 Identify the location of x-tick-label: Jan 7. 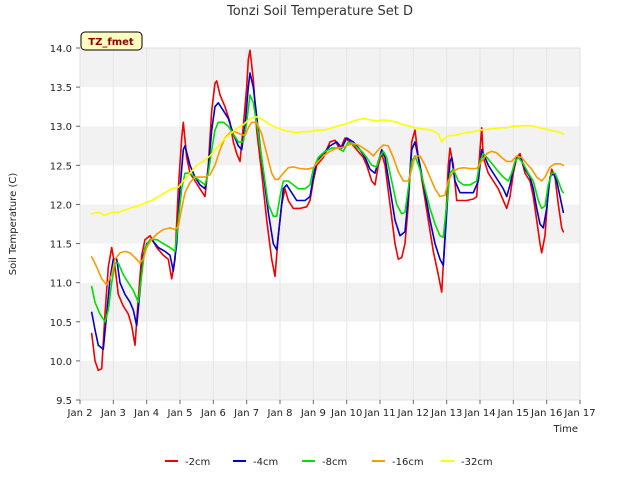
(246, 413).